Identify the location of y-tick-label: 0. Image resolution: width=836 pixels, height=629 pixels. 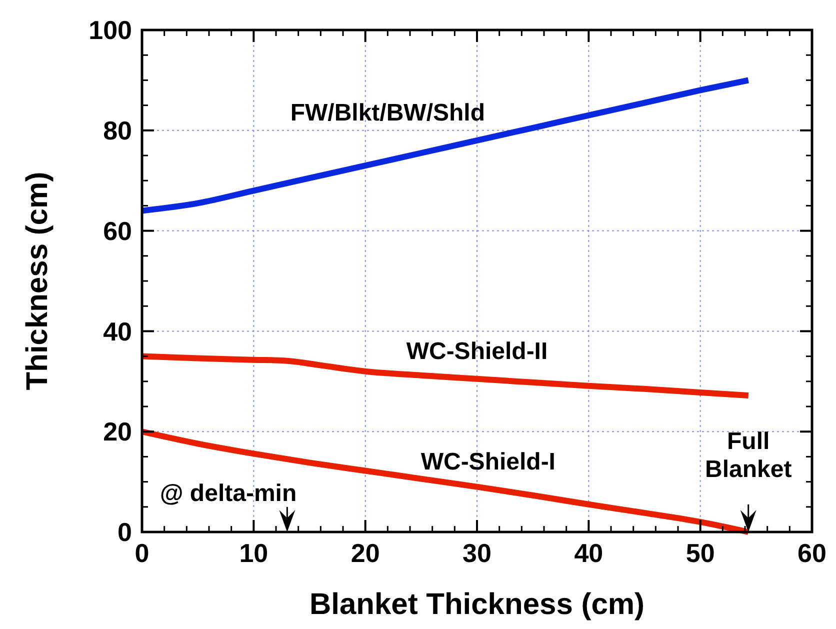
(125, 532).